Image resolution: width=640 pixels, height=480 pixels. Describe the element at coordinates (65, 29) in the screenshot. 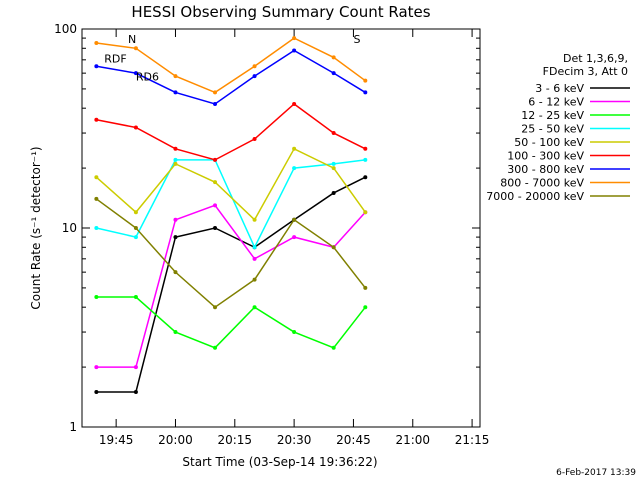

I see `y-tick-label: 100` at that location.